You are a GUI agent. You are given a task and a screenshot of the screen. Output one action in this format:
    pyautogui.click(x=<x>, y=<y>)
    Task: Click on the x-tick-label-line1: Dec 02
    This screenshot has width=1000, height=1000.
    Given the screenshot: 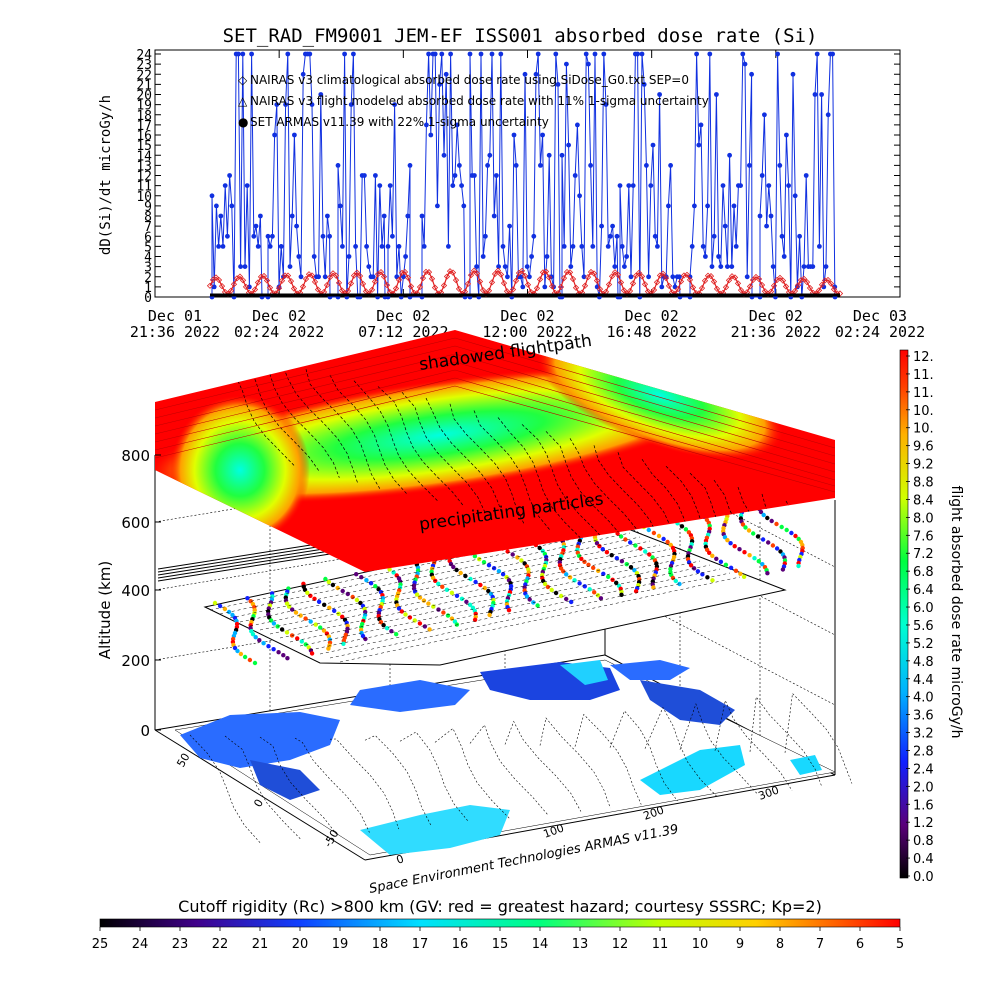 What is the action you would take?
    pyautogui.click(x=527, y=316)
    